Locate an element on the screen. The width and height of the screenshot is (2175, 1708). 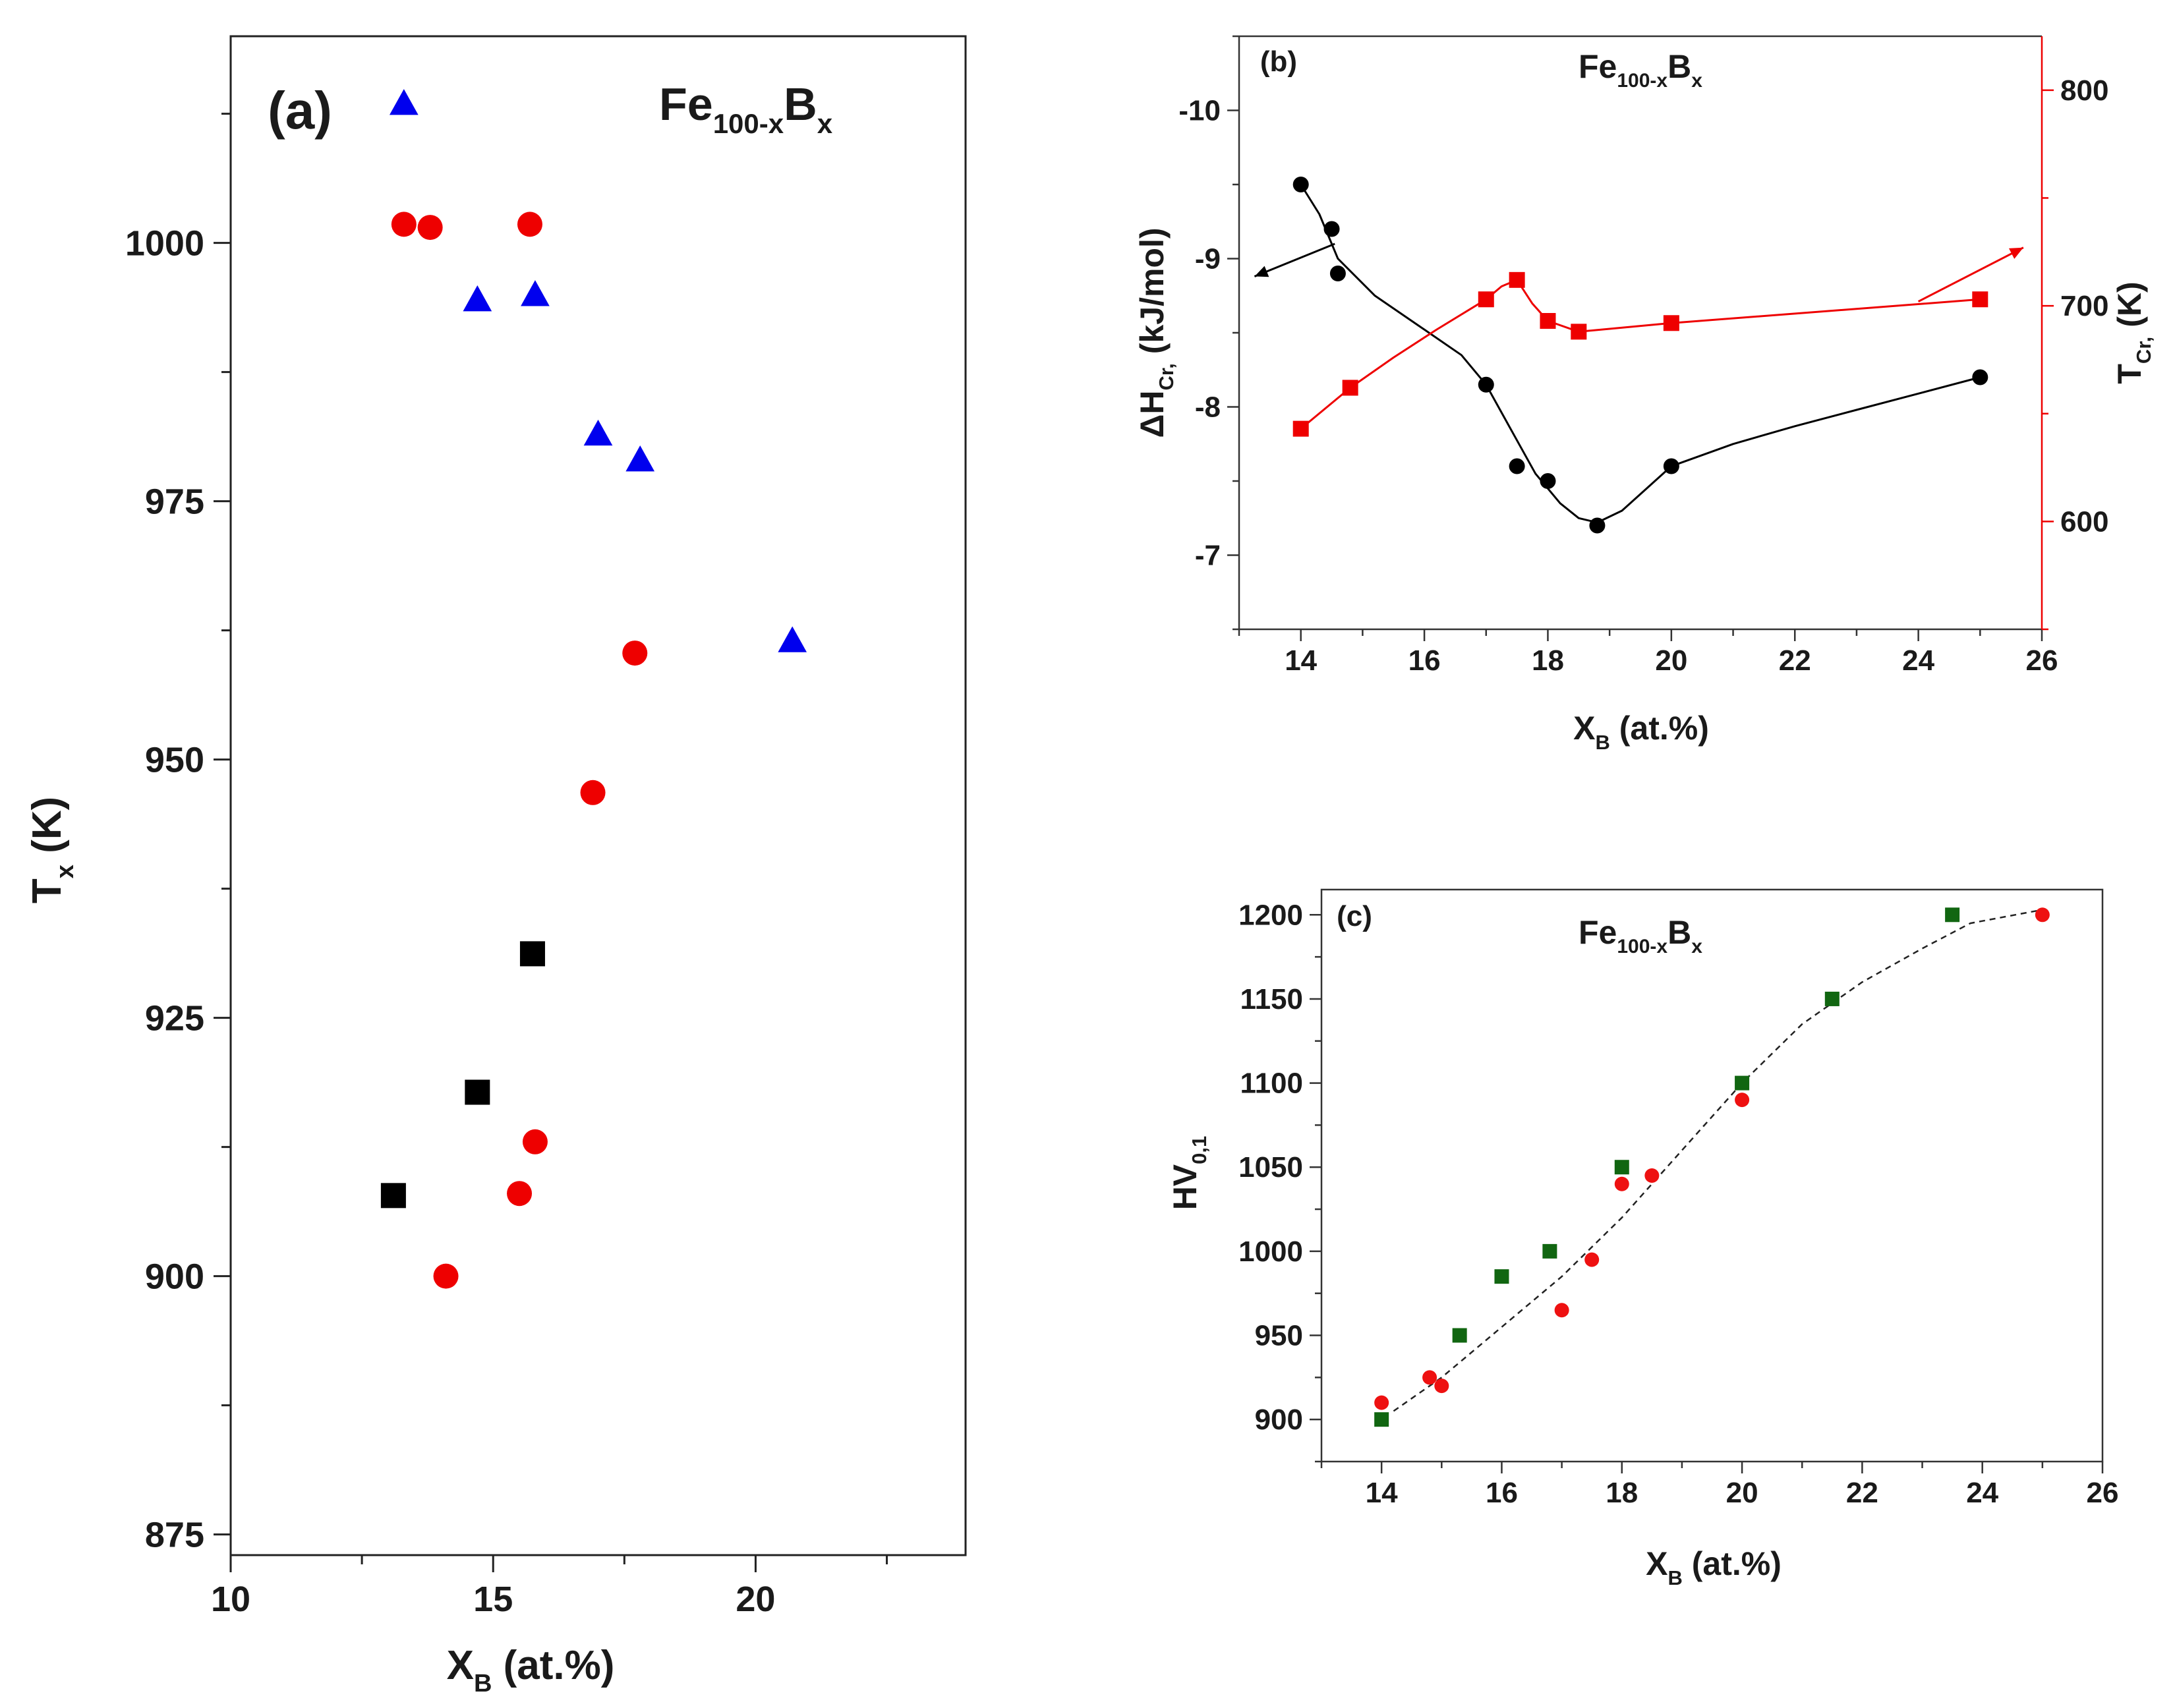
y-tick-label-left: -8 is located at coordinates (1208, 407).